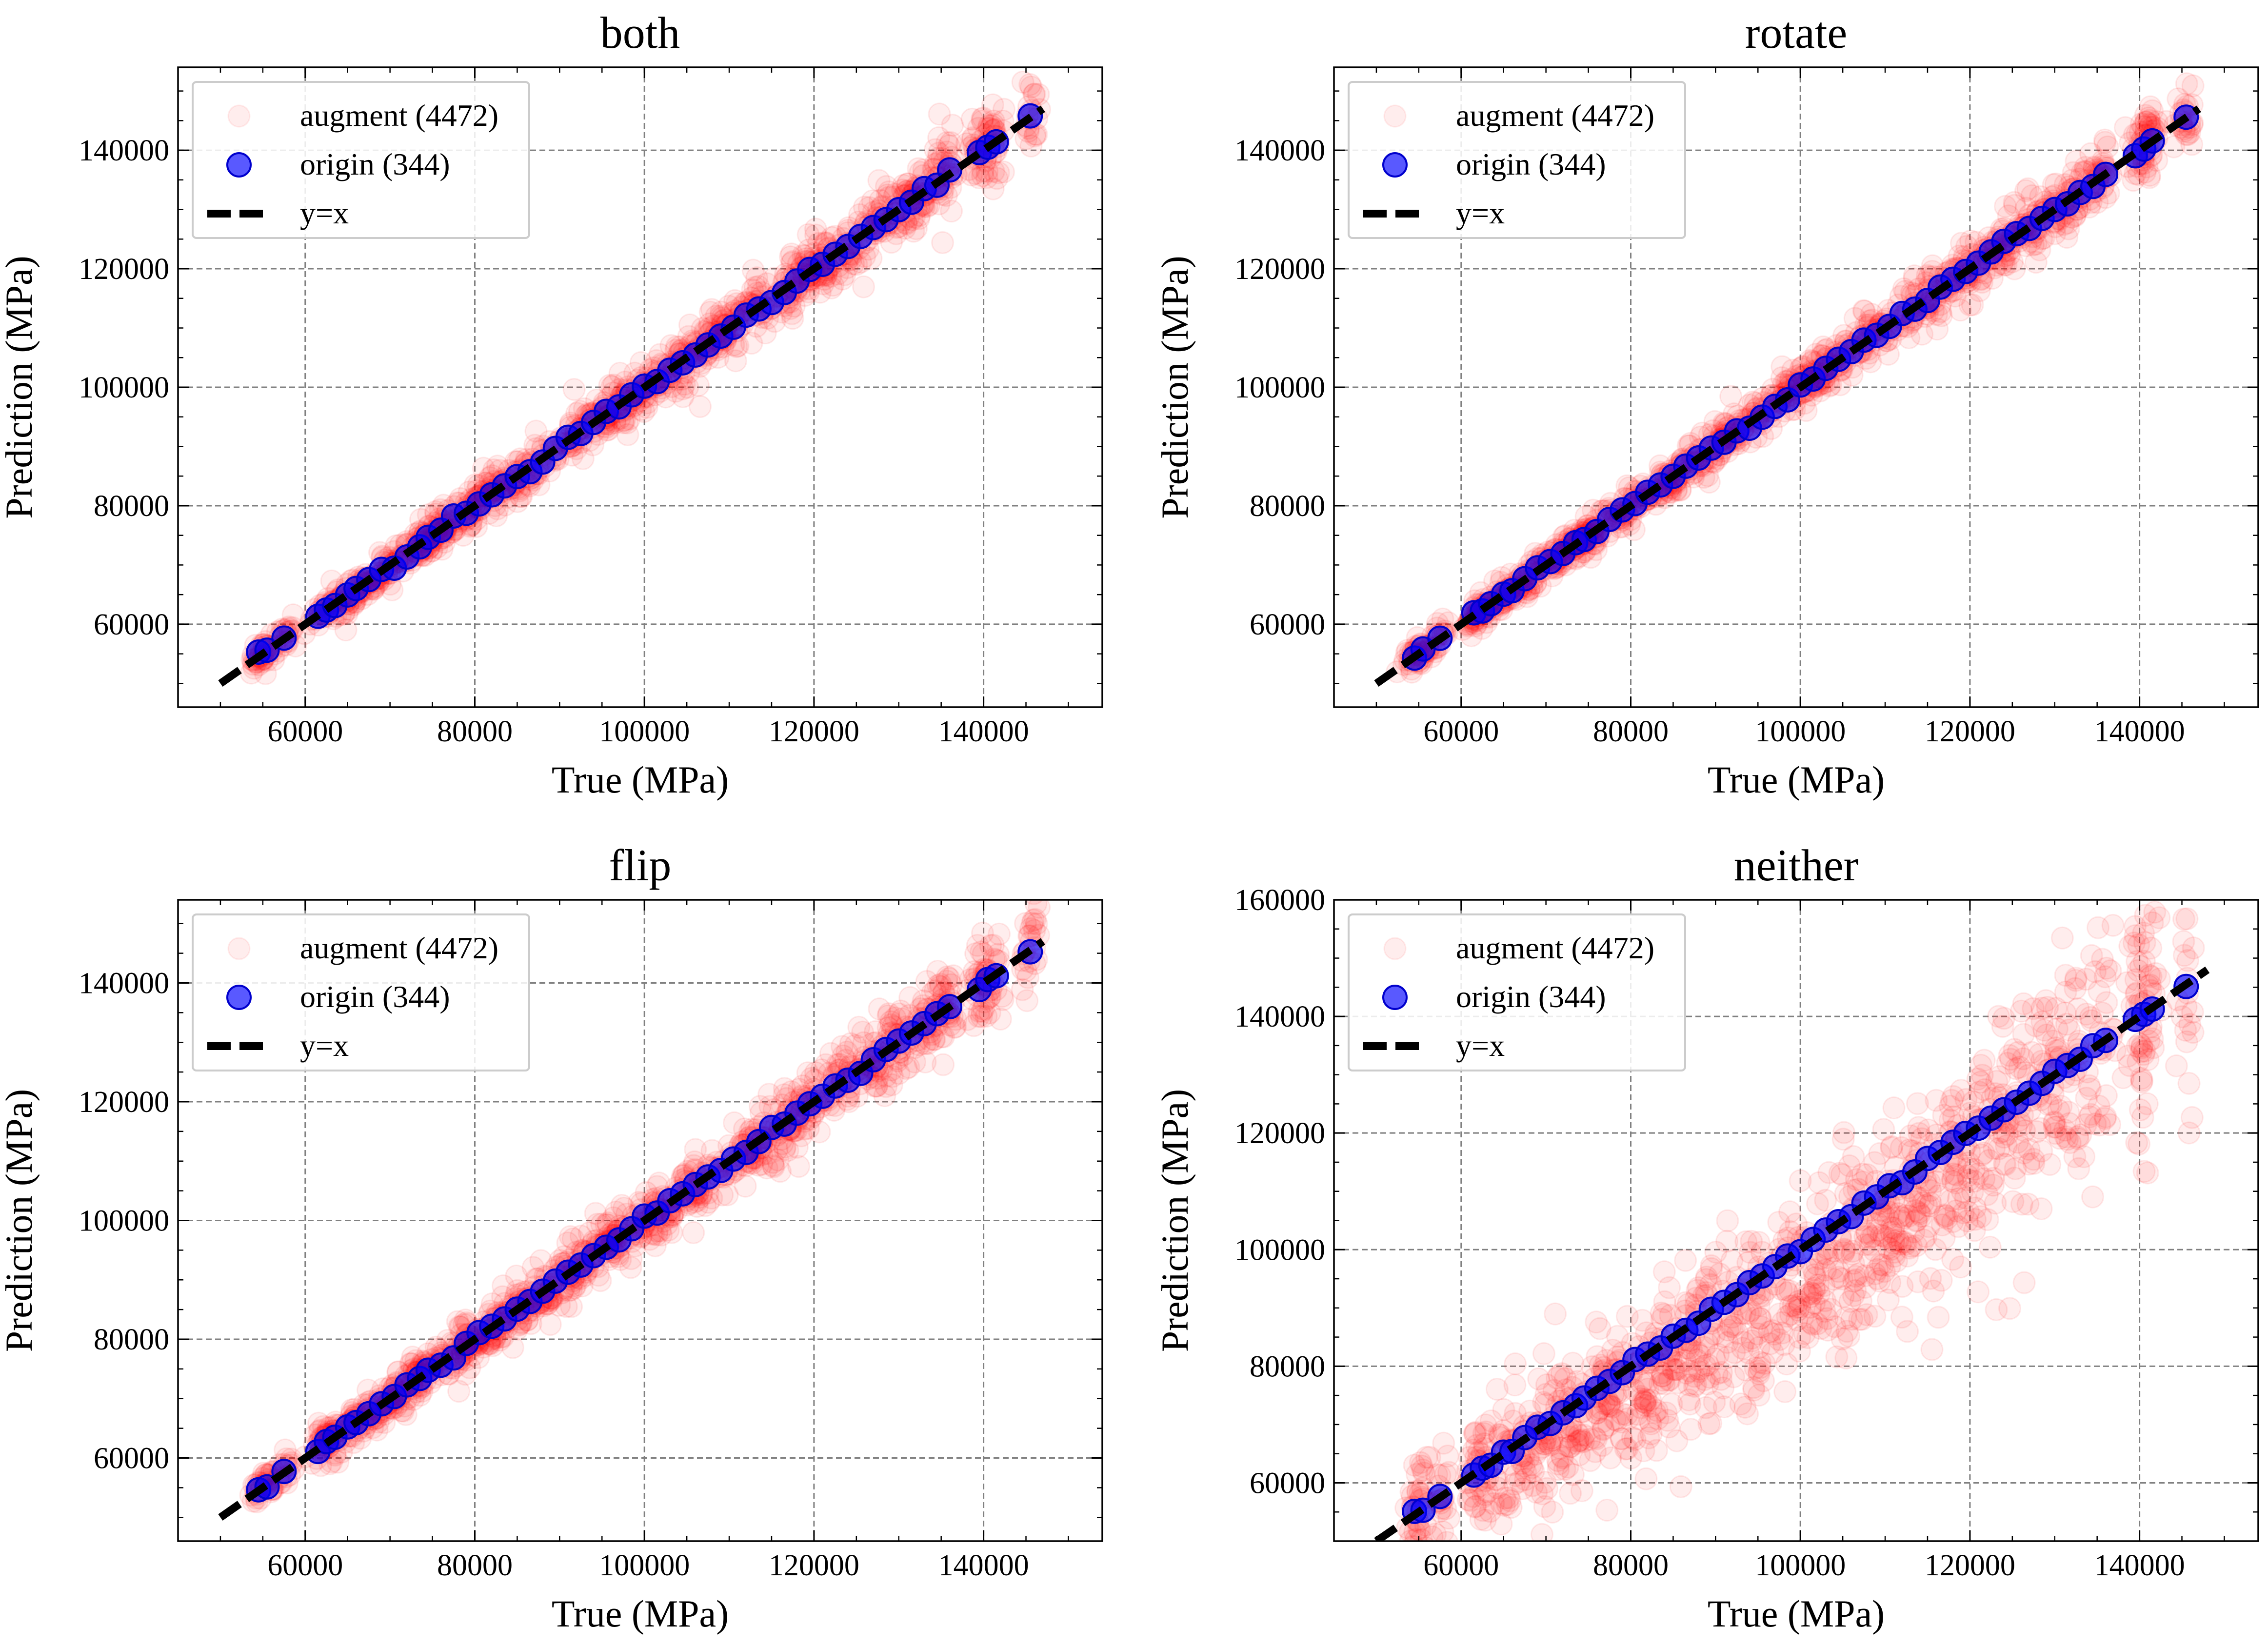 This screenshot has width=2268, height=1646. Describe the element at coordinates (1517, 160) in the screenshot. I see `legend: augment (4472)origin (344)y=x` at that location.